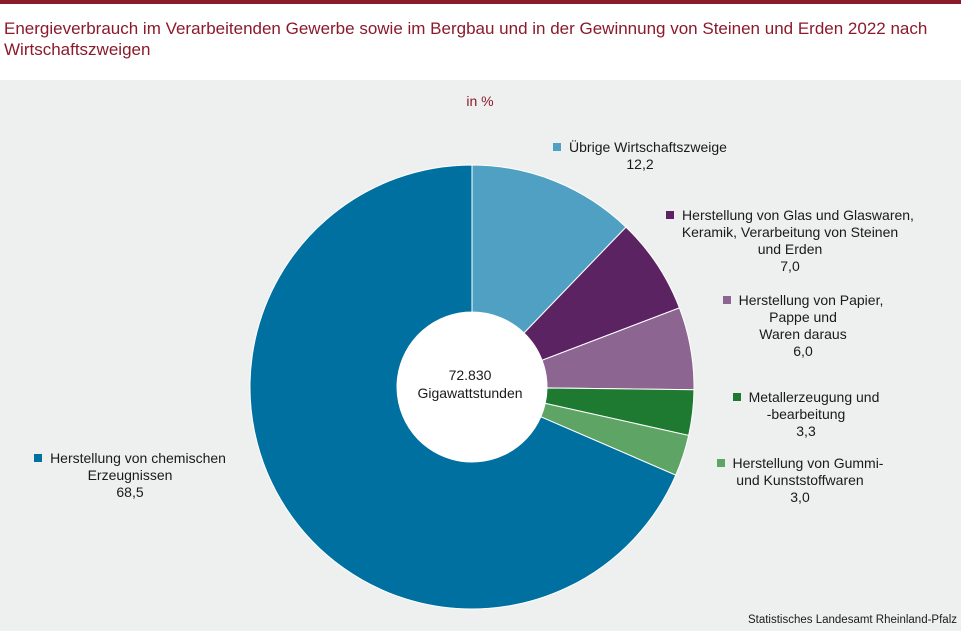 The image size is (961, 631). Describe the element at coordinates (806, 431) in the screenshot. I see `slice-value-label: 3,3` at that location.